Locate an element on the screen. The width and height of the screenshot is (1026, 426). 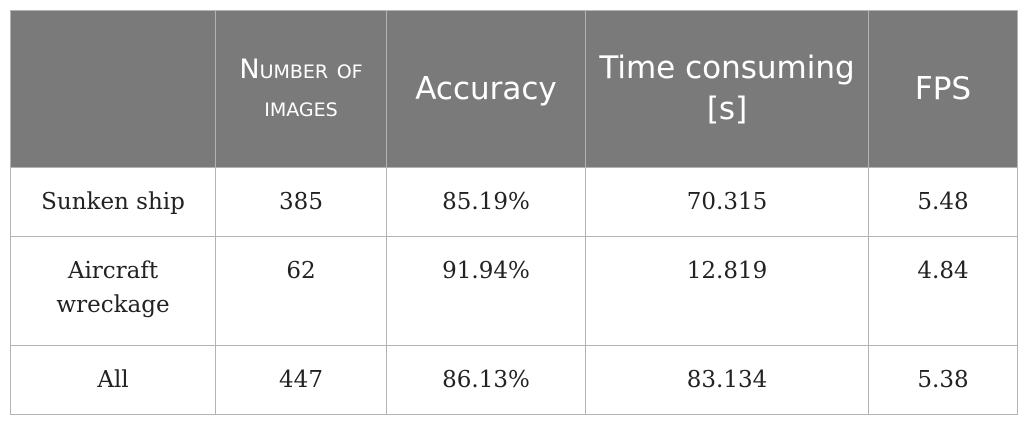
time-consuming-cell: 83.134 is located at coordinates (727, 380).